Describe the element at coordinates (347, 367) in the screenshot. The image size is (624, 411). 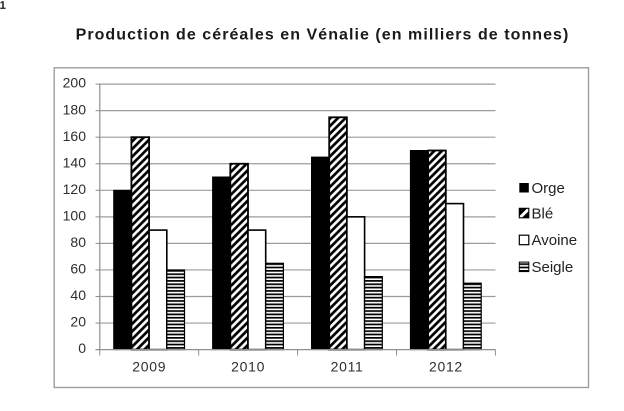
I see `svg-text: 2011` at that location.